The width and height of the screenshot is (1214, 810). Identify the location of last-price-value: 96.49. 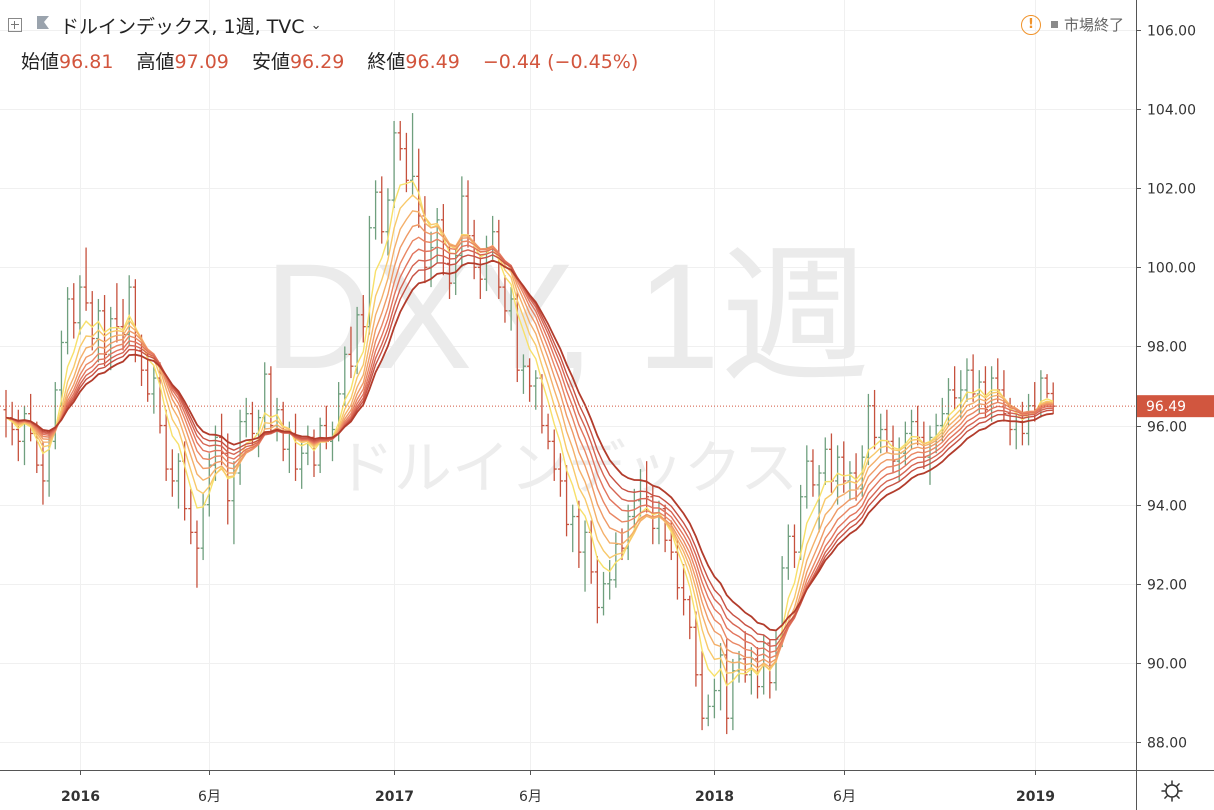
(1166, 407).